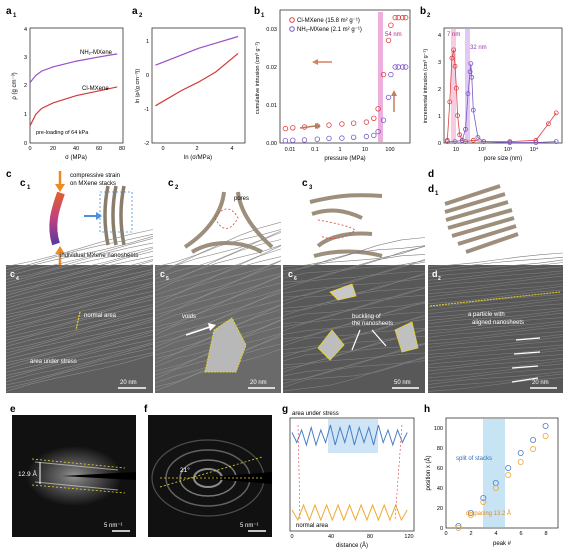 Image resolution: width=569 pixels, height=551 pixels. I want to click on panel-label-b2: b, so click(423, 11).